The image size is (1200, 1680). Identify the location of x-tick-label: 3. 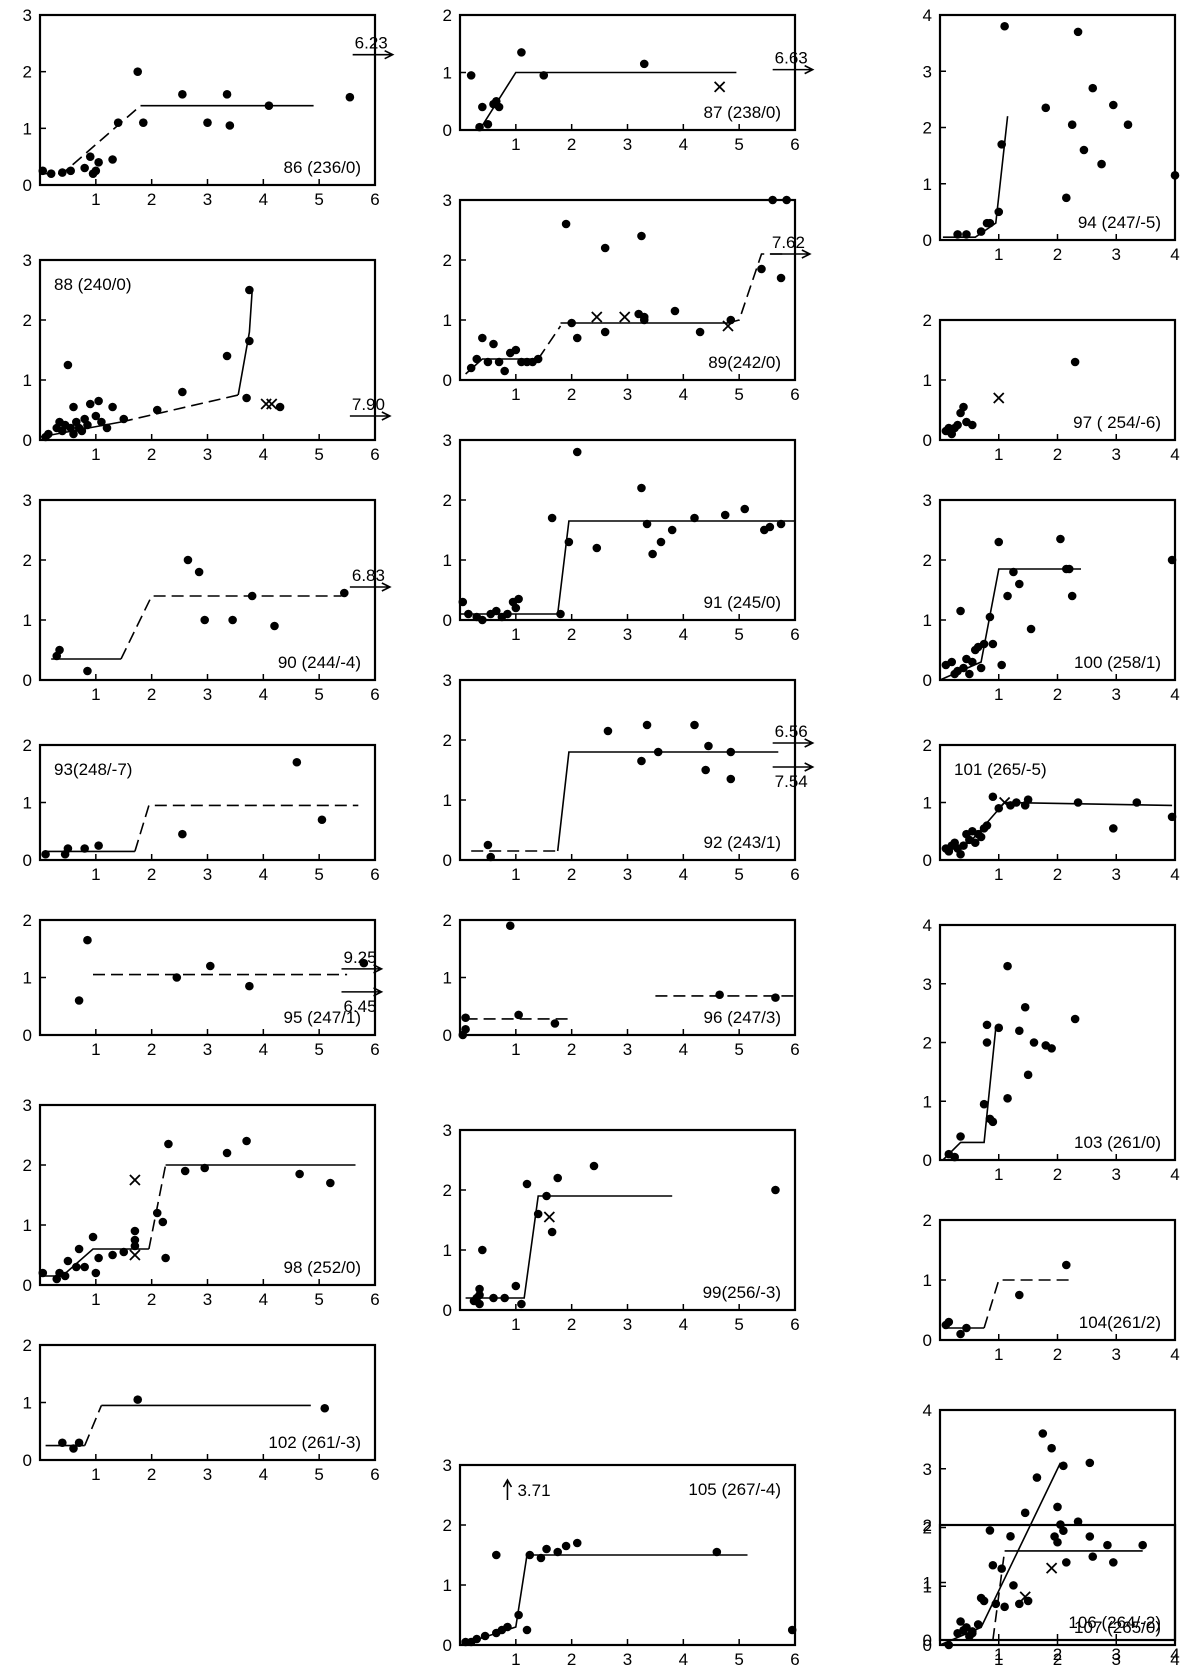
(1116, 1354).